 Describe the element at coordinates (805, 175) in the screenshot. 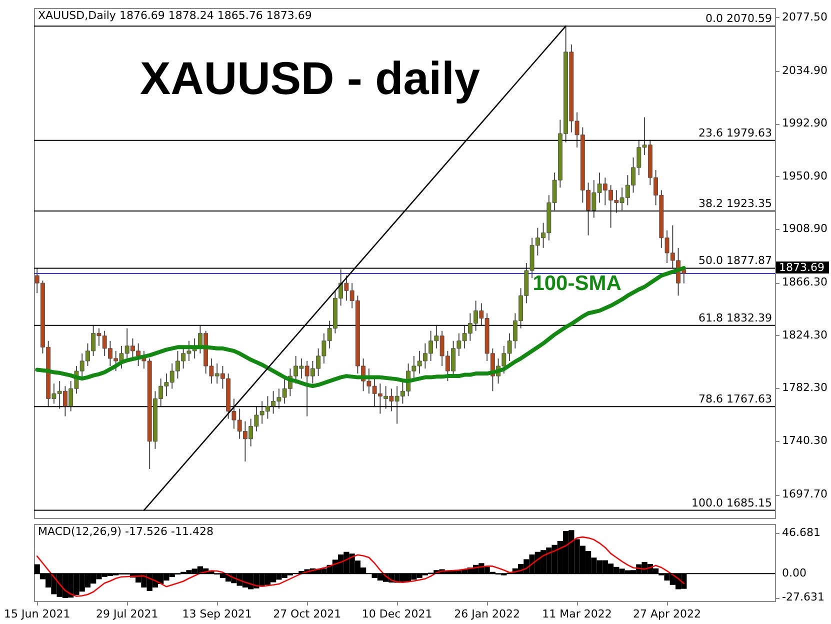

I see `y-tick-label: 1950.90` at that location.